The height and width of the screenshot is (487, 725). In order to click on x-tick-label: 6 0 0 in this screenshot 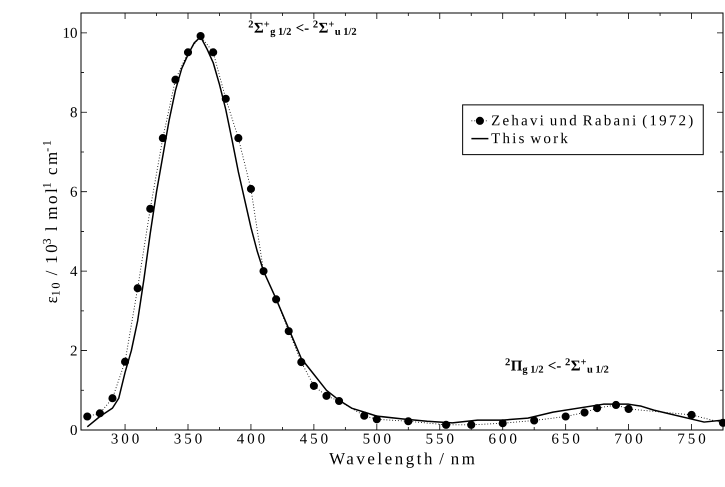, I will do `click(502, 439)`.